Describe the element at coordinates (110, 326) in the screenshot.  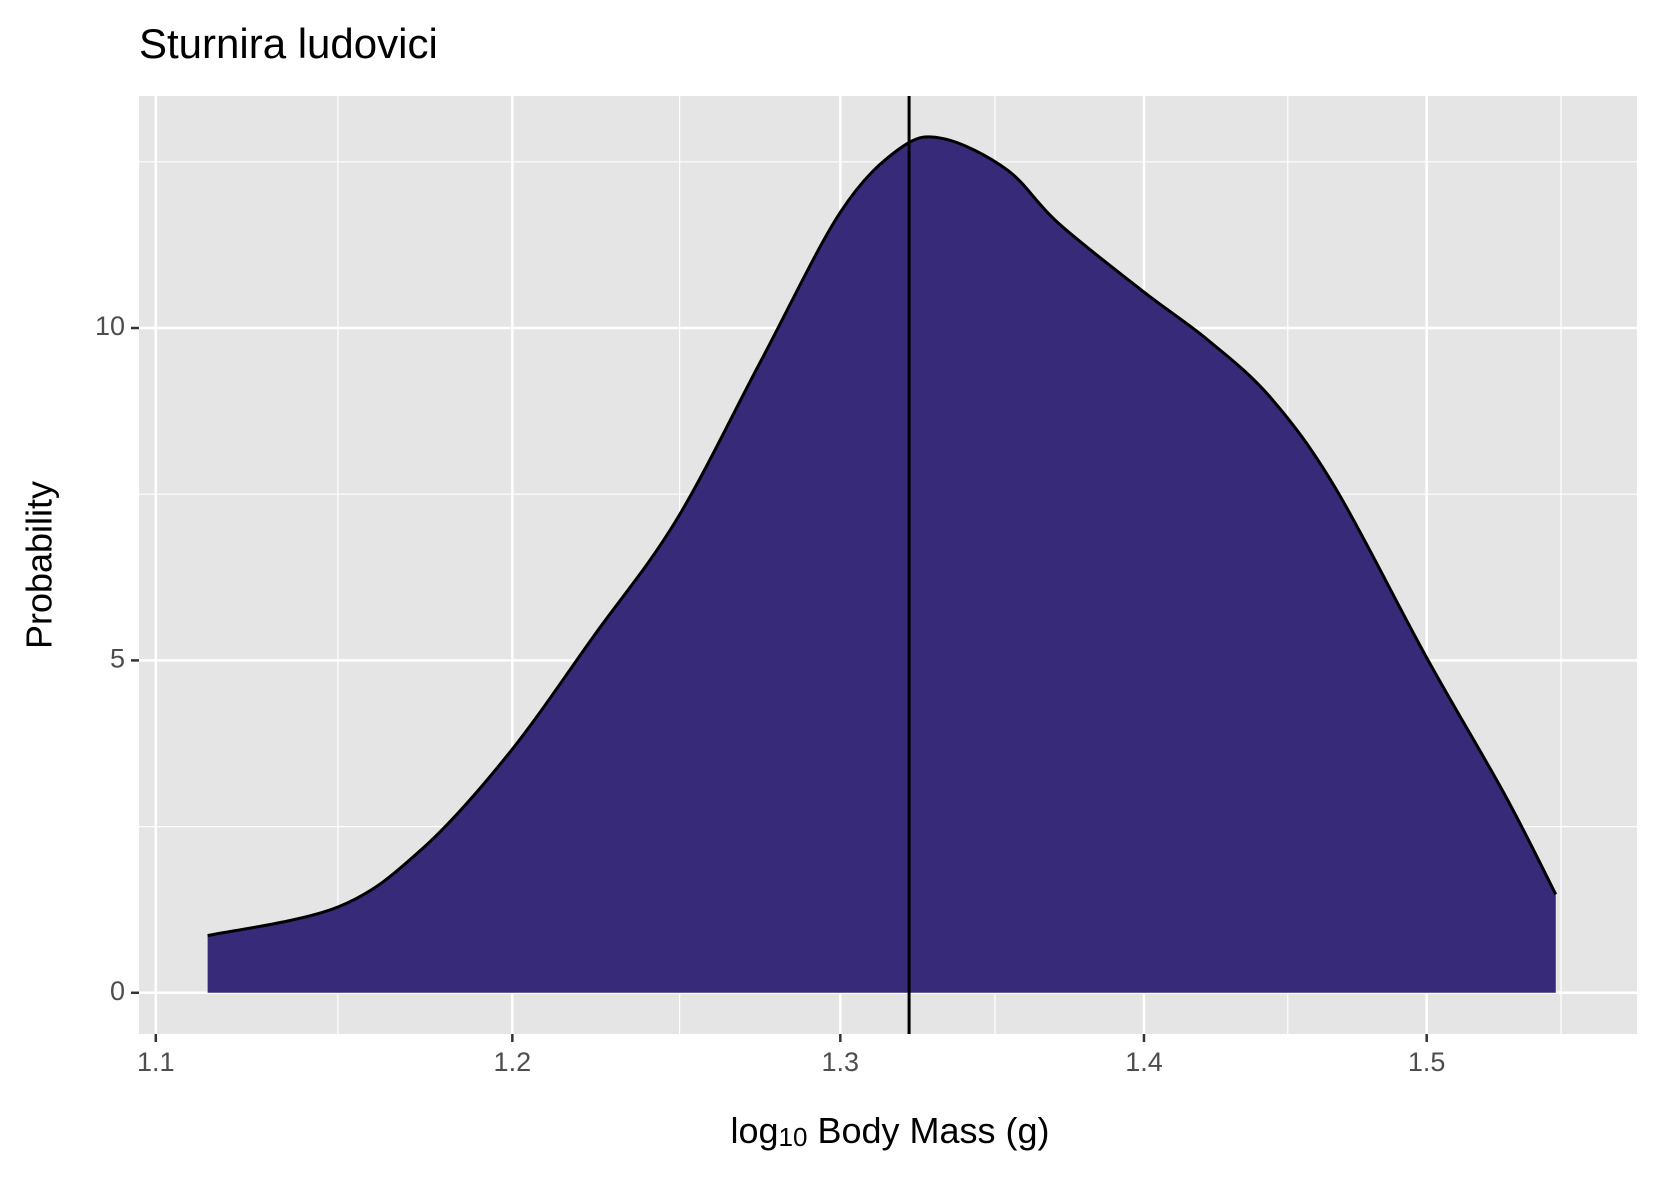
I see `y-tick-label: 10` at that location.